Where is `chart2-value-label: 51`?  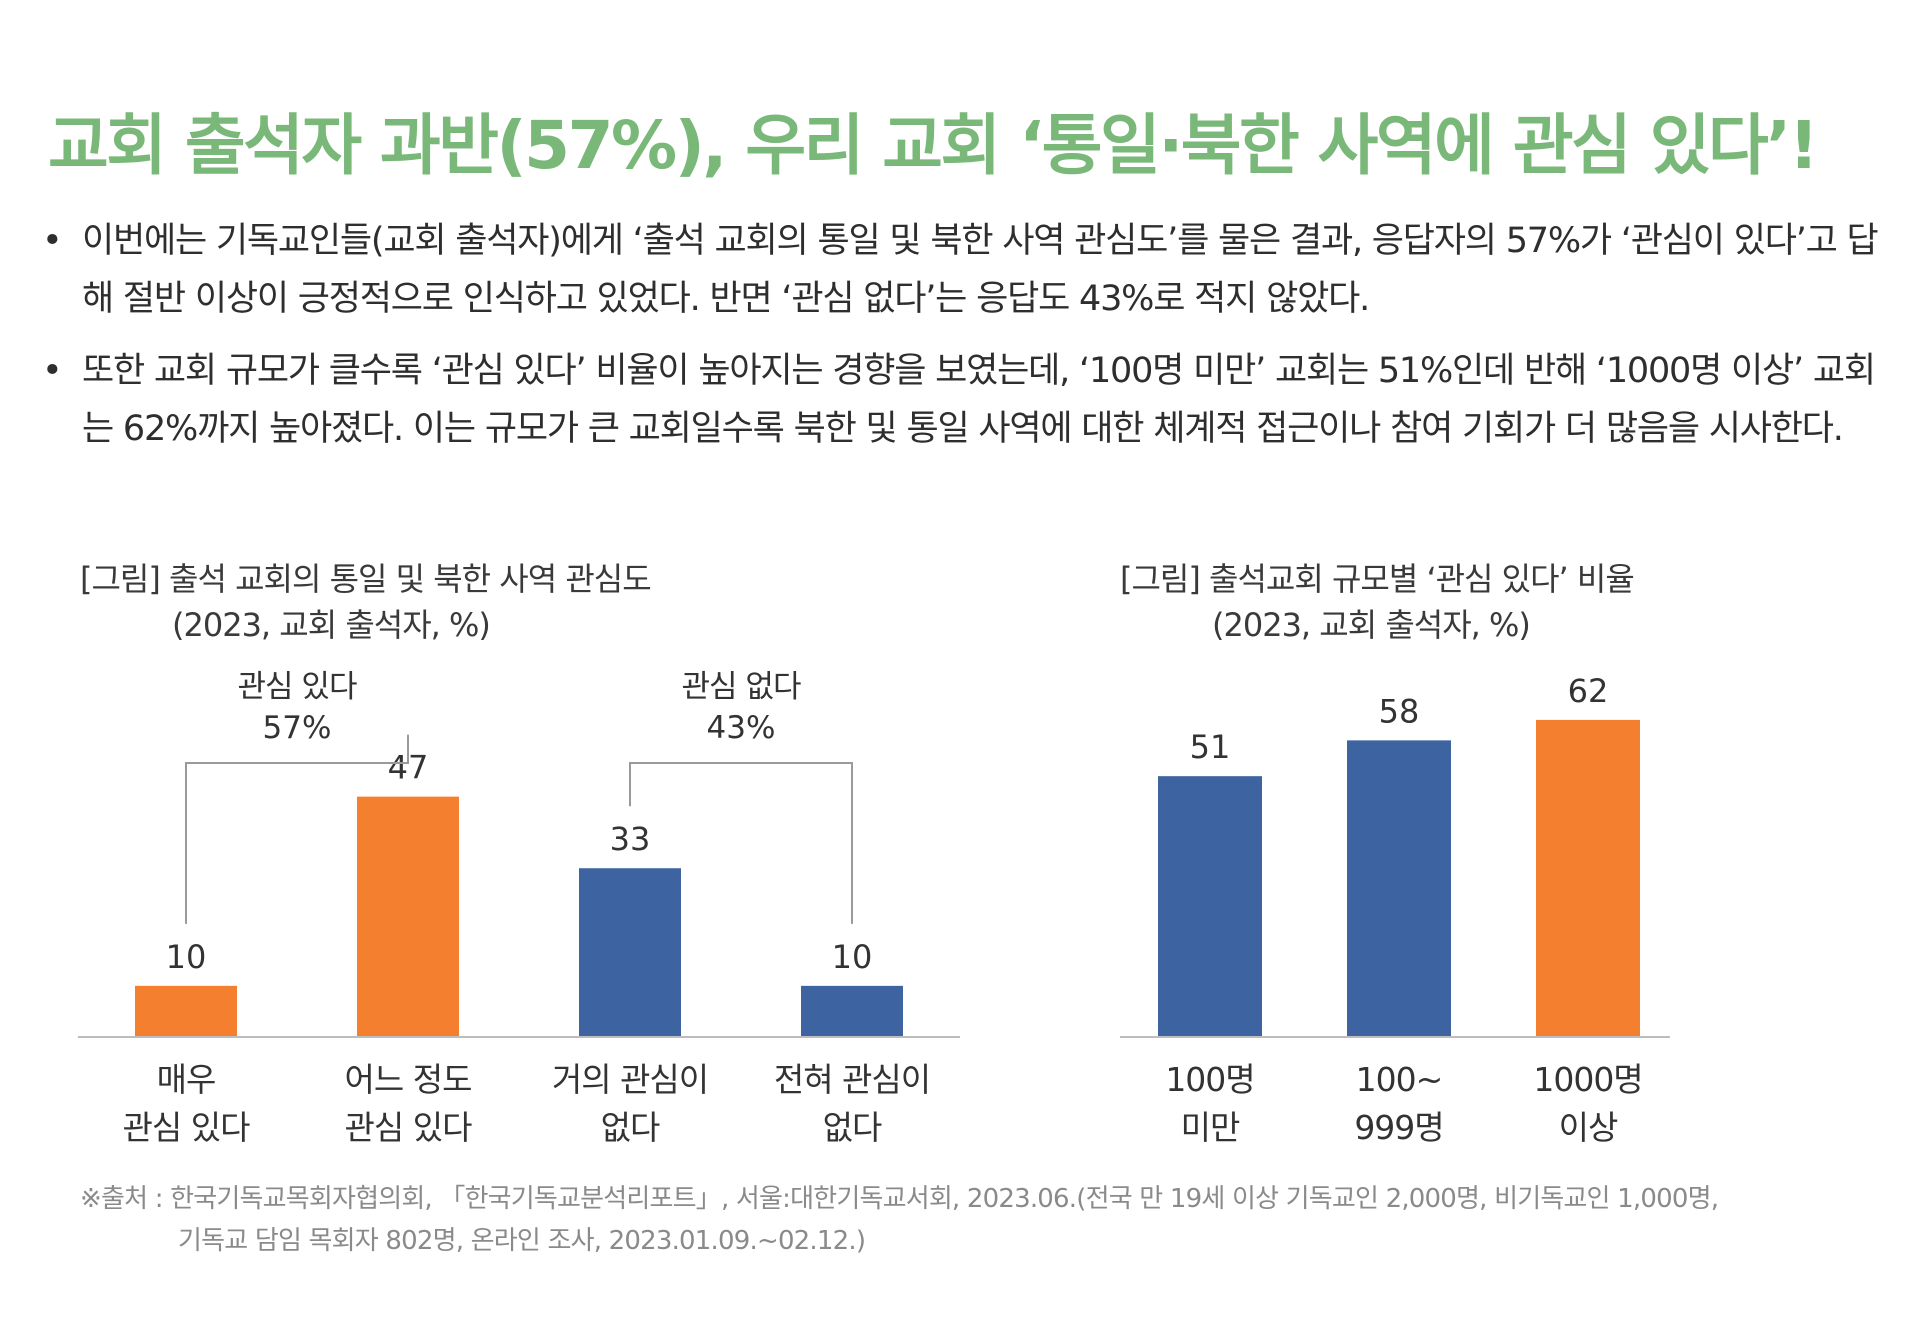 chart2-value-label: 51 is located at coordinates (1210, 747).